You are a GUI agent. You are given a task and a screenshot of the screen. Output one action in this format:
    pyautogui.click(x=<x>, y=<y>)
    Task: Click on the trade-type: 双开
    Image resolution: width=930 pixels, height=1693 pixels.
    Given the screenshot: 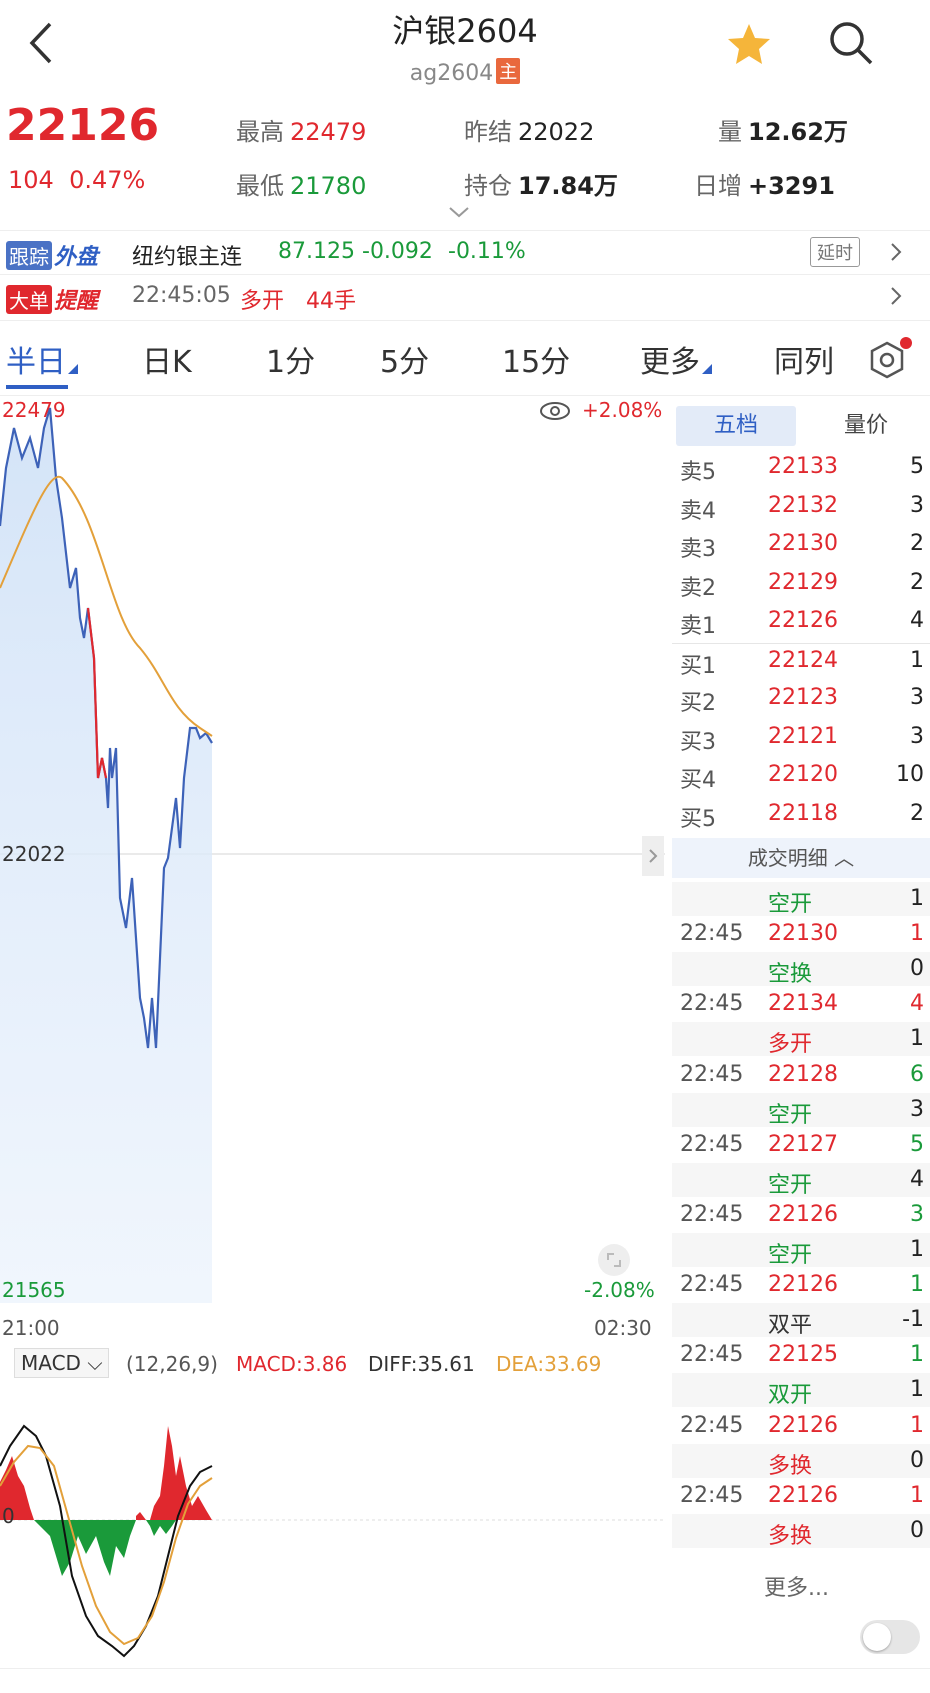 What is the action you would take?
    pyautogui.click(x=790, y=1396)
    